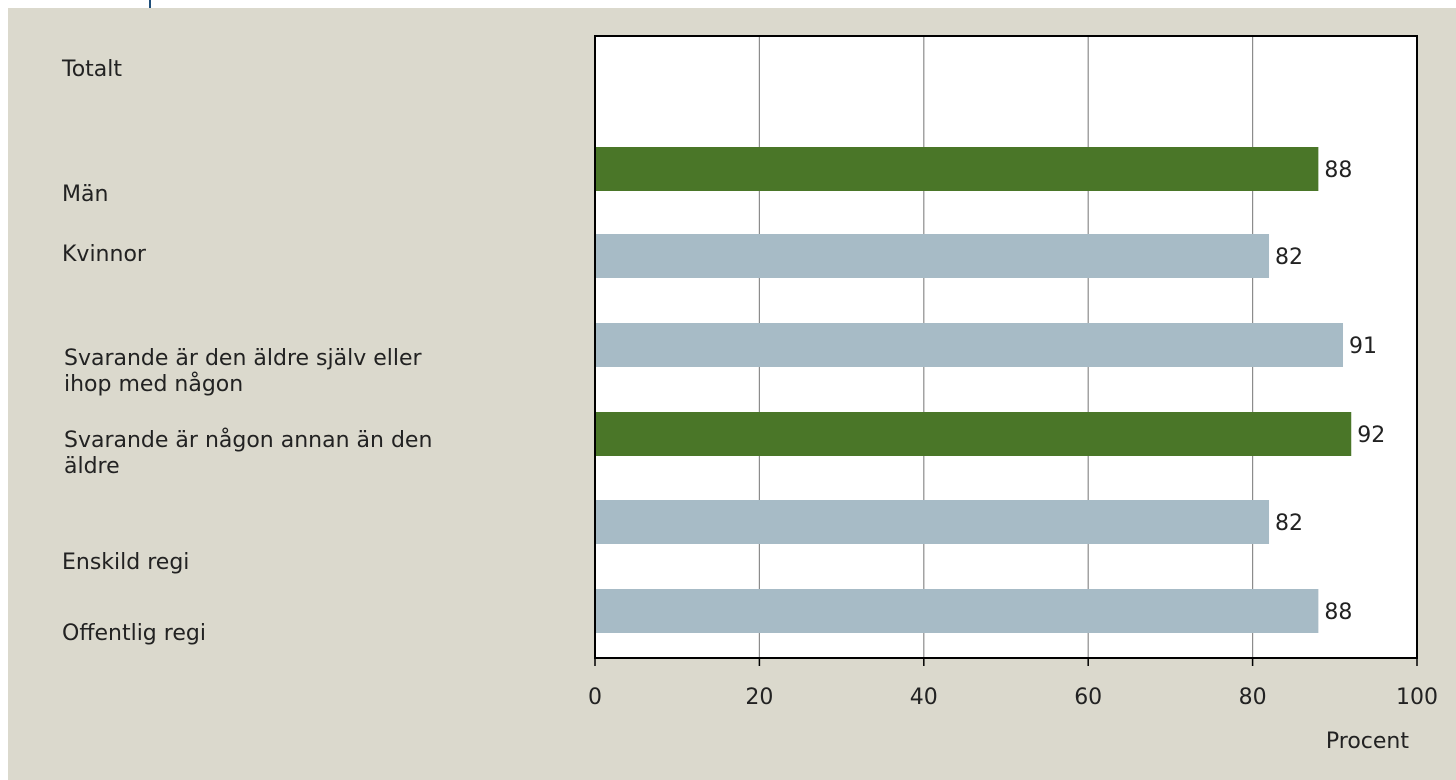 The width and height of the screenshot is (1456, 780). I want to click on category-label-line: Svarande är någon annan än den, so click(248, 440).